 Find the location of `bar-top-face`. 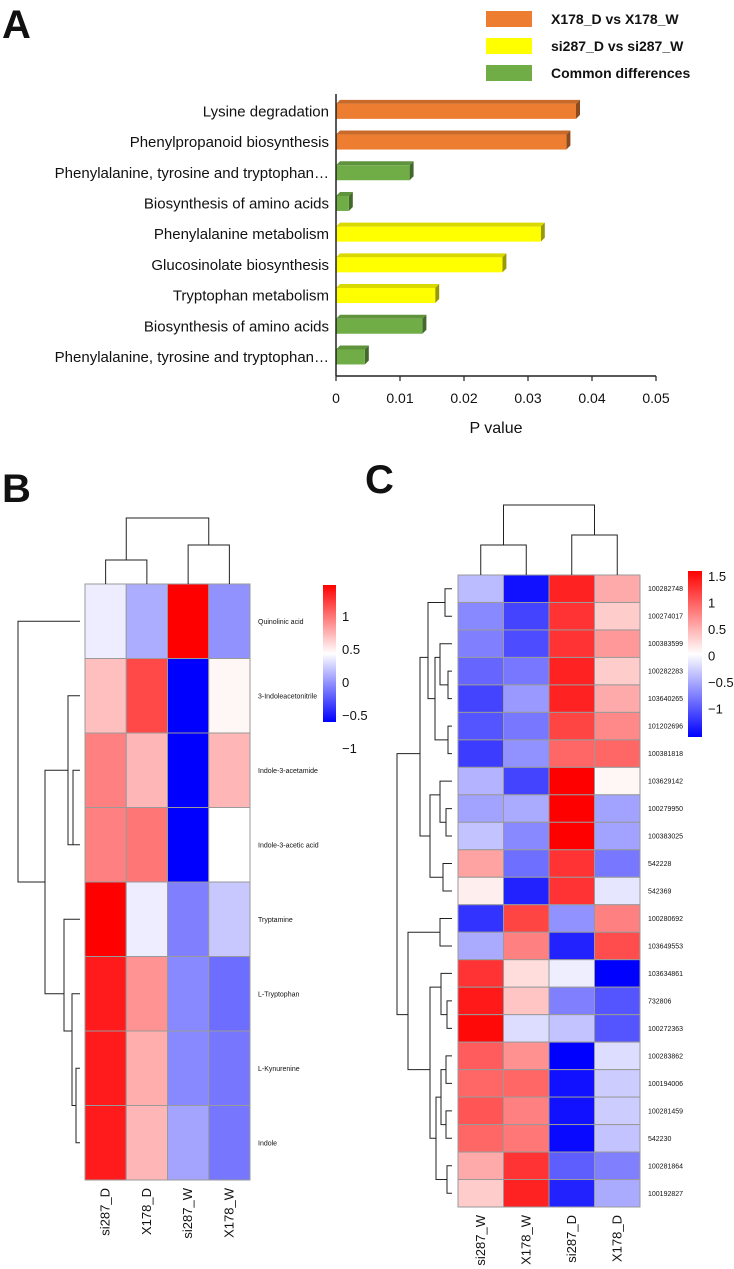

bar-top-face is located at coordinates (344, 193).